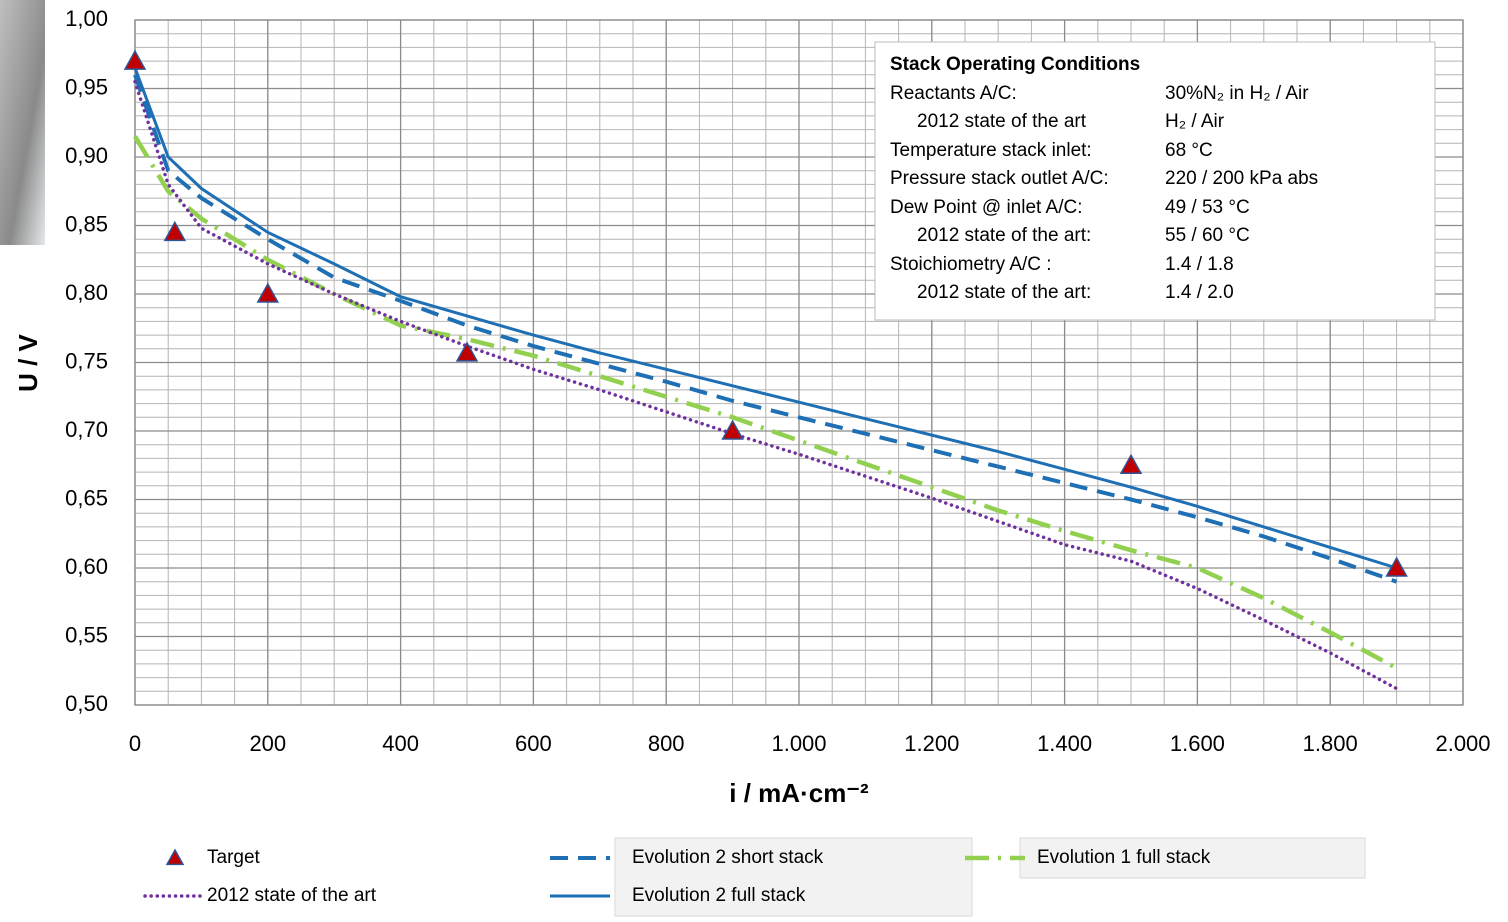 This screenshot has width=1508, height=922. What do you see at coordinates (799, 793) in the screenshot?
I see `x-axis-title: i / mA·cm⁻²` at bounding box center [799, 793].